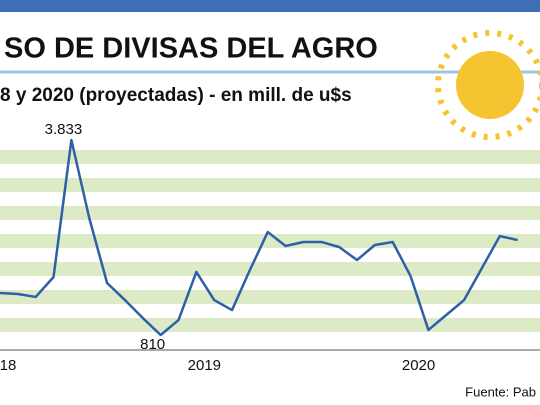  I want to click on sun, so click(487, 85).